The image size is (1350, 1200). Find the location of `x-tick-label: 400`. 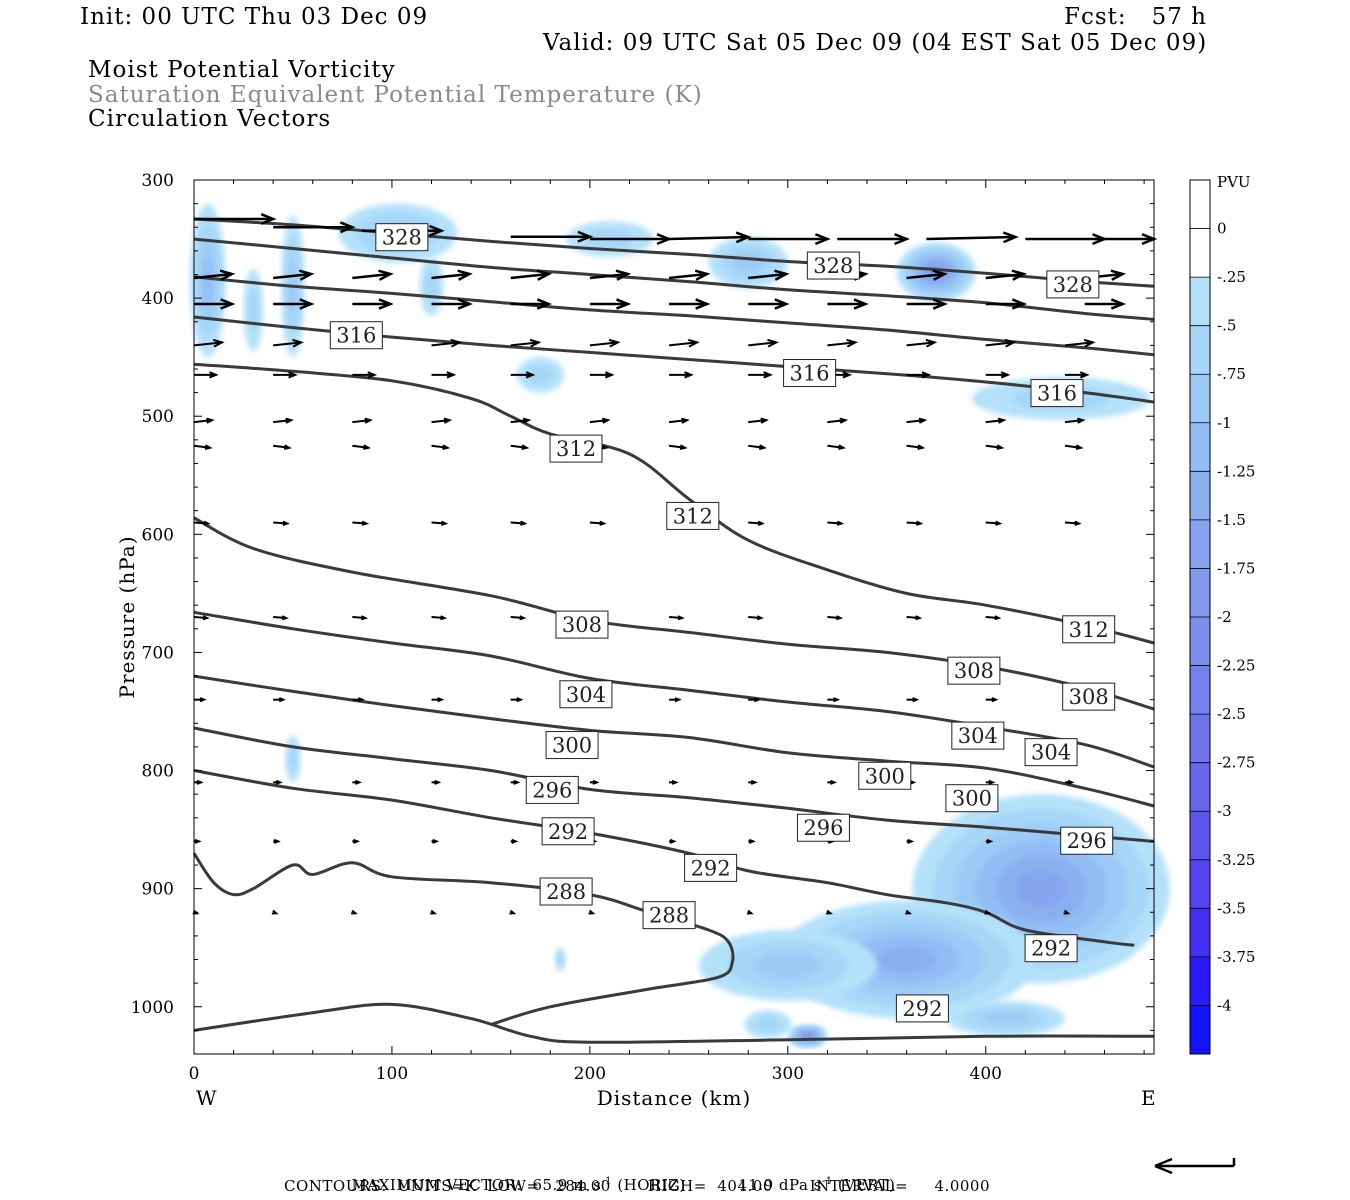

x-tick-label: 400 is located at coordinates (986, 1074).